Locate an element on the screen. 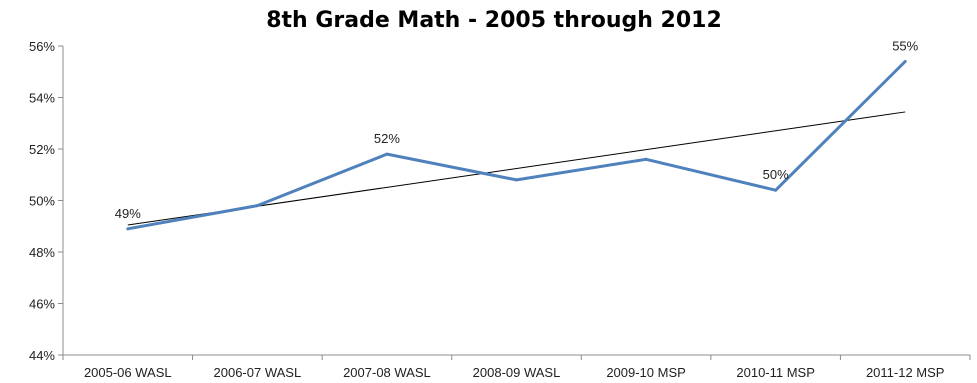  x-tick-label: 2008-09 WASL is located at coordinates (517, 372).